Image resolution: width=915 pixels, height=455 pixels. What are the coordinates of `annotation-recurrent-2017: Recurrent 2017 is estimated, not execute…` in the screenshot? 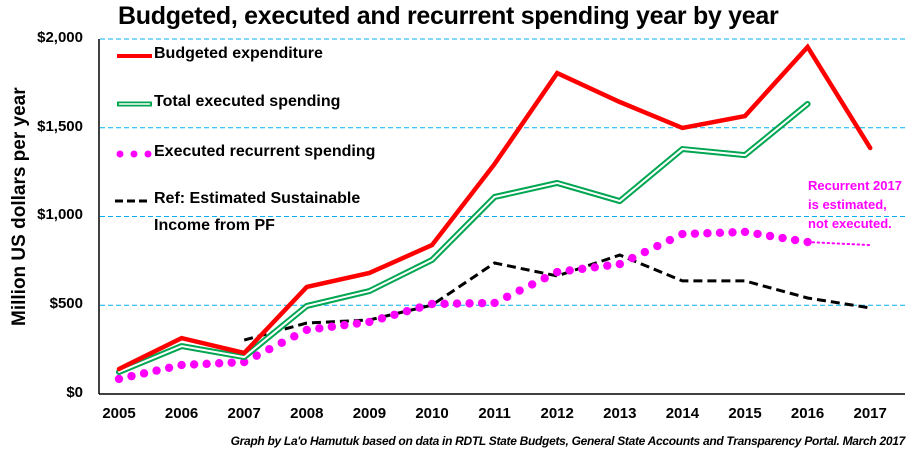 It's located at (855, 204).